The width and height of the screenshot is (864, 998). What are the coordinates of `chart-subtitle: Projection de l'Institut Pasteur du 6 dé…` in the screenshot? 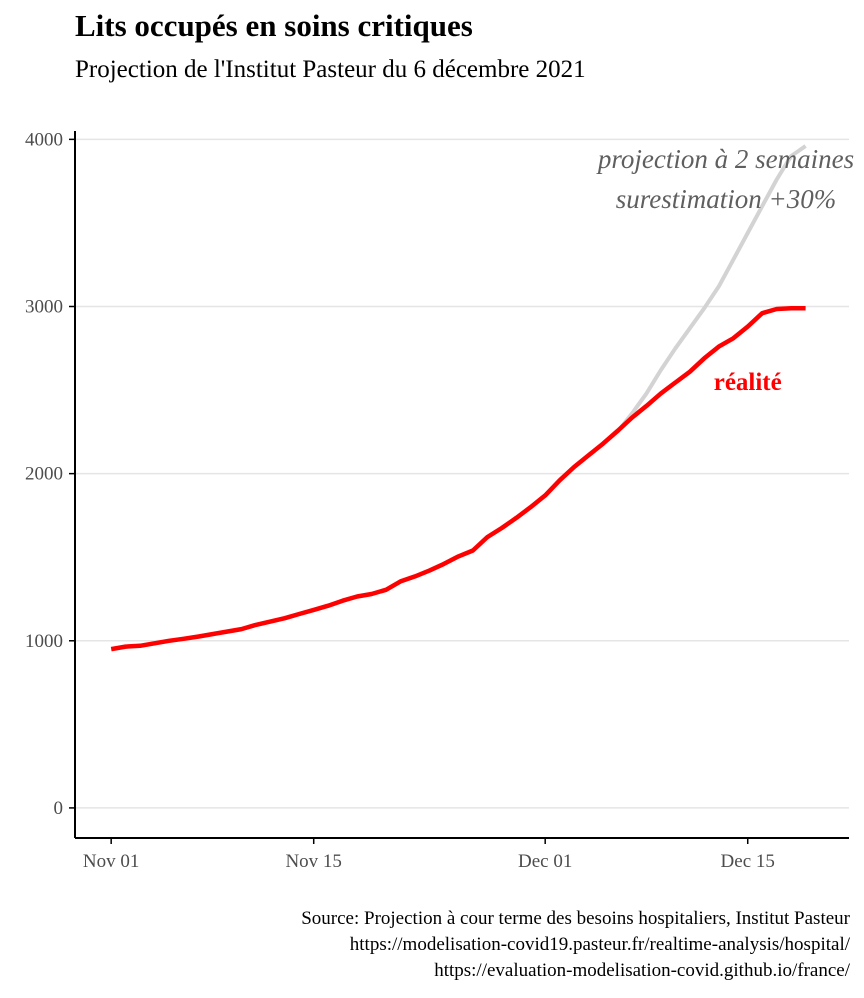 It's located at (330, 69).